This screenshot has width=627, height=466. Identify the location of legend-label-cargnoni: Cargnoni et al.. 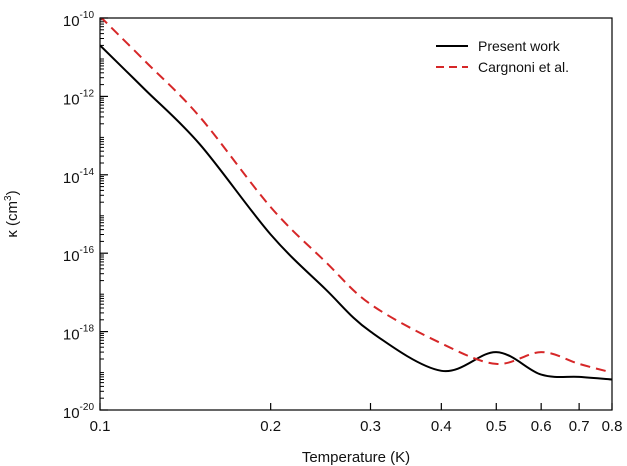
(523, 67).